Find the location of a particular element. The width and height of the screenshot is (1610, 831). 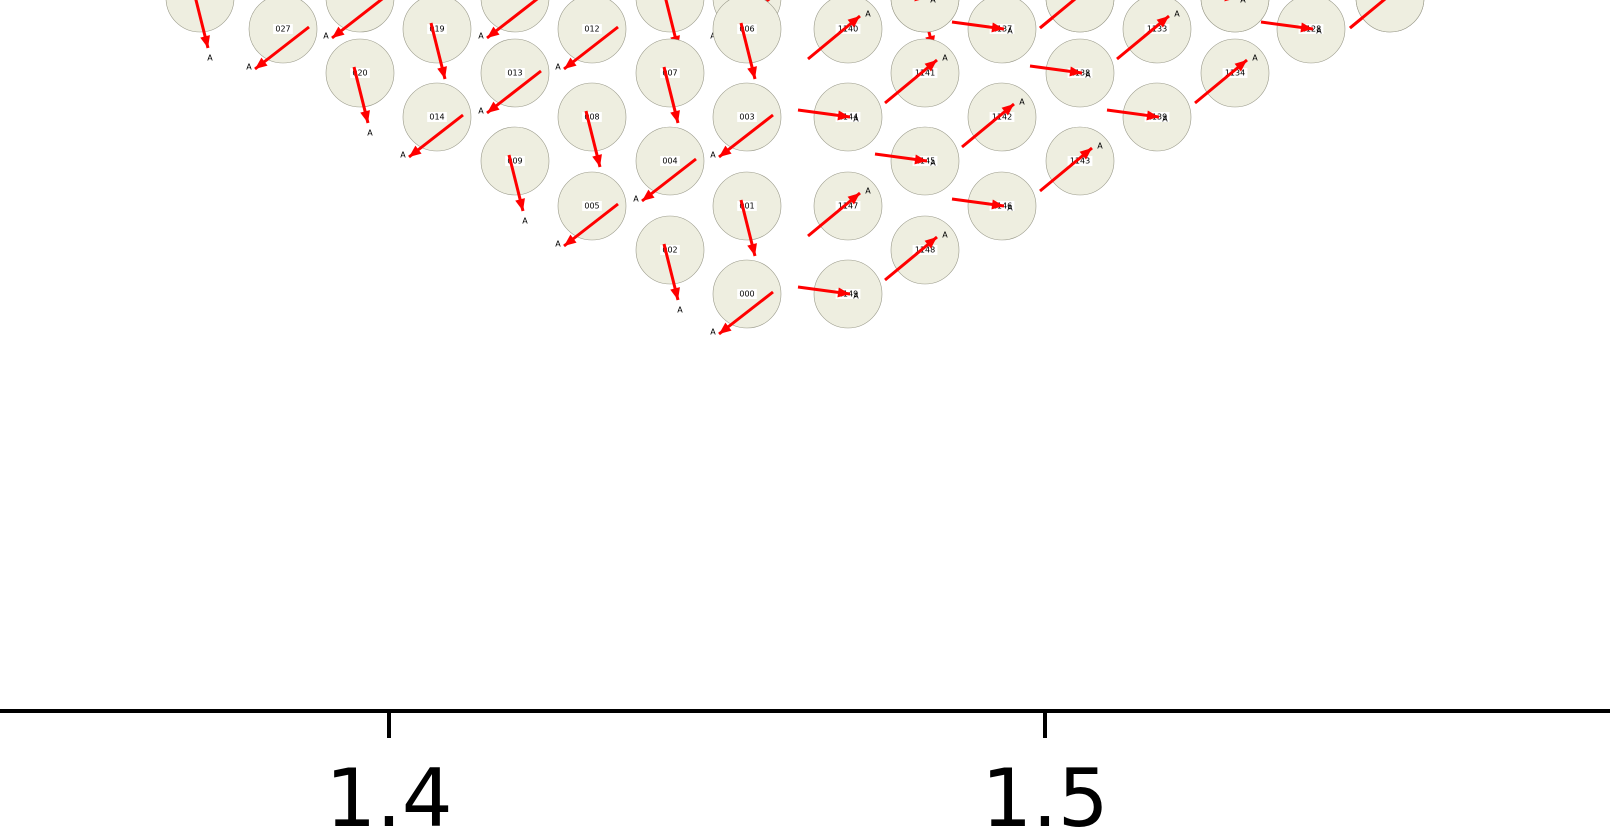

node-label: 014 is located at coordinates (436, 117).